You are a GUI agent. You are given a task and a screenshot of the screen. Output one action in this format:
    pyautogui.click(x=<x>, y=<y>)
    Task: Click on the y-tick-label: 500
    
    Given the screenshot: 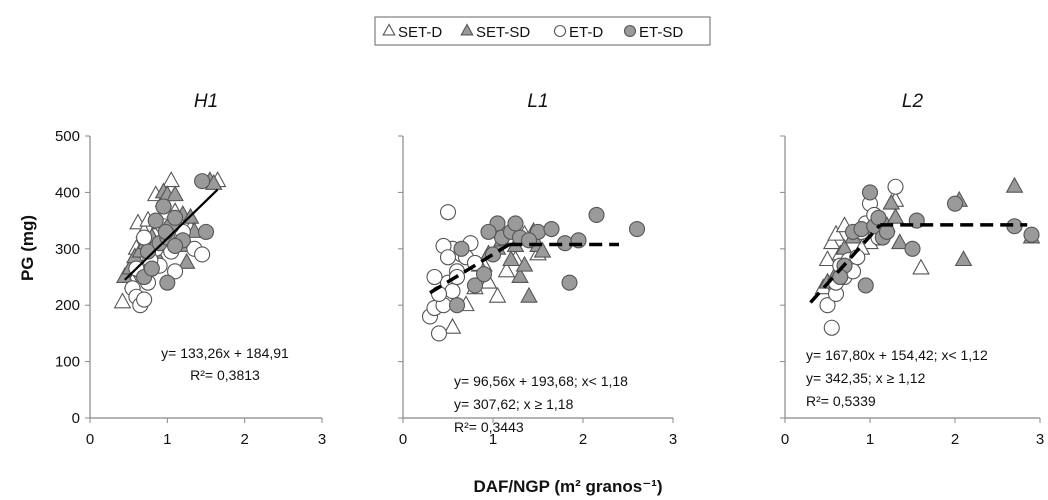 What is the action you would take?
    pyautogui.click(x=67, y=136)
    